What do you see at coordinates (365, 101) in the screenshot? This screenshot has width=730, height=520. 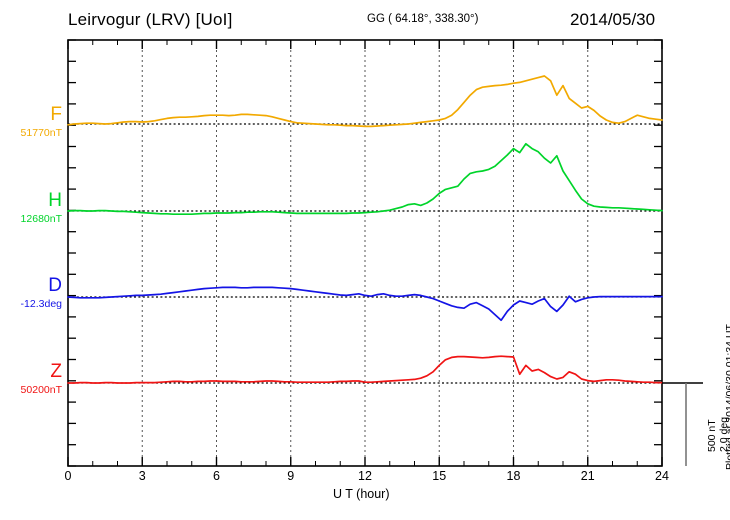 I see `trace-f` at bounding box center [365, 101].